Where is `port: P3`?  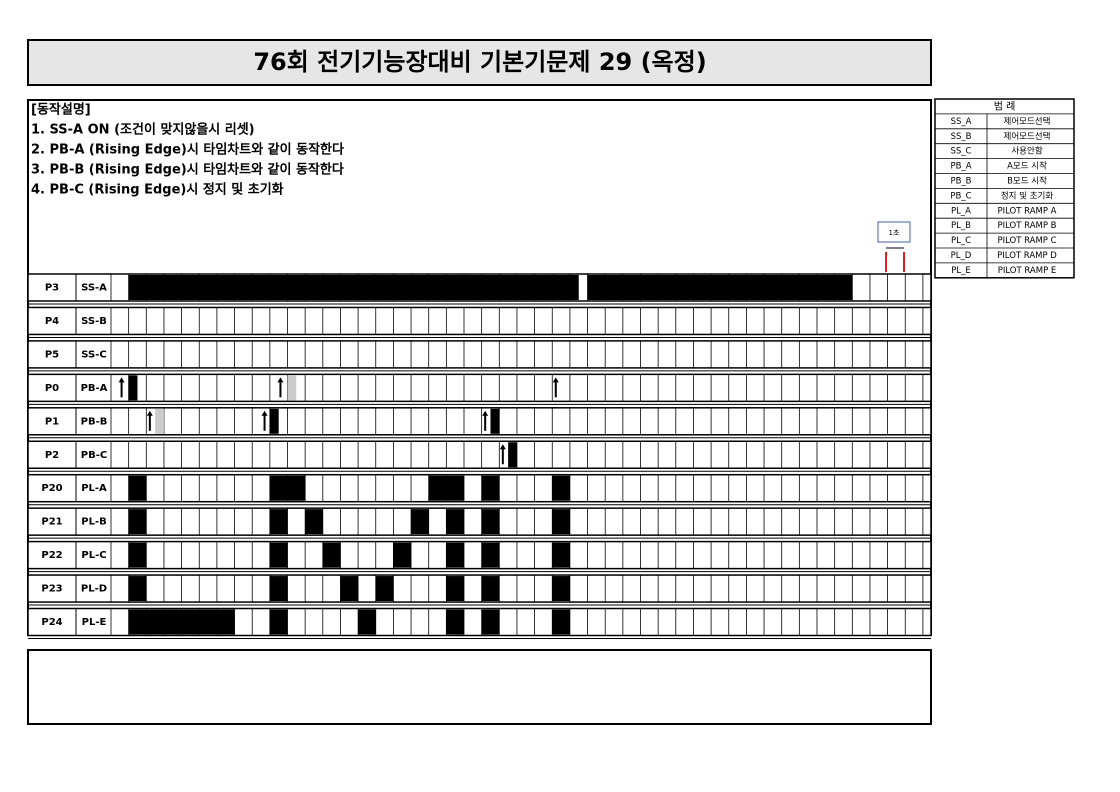 port: P3 is located at coordinates (52, 288).